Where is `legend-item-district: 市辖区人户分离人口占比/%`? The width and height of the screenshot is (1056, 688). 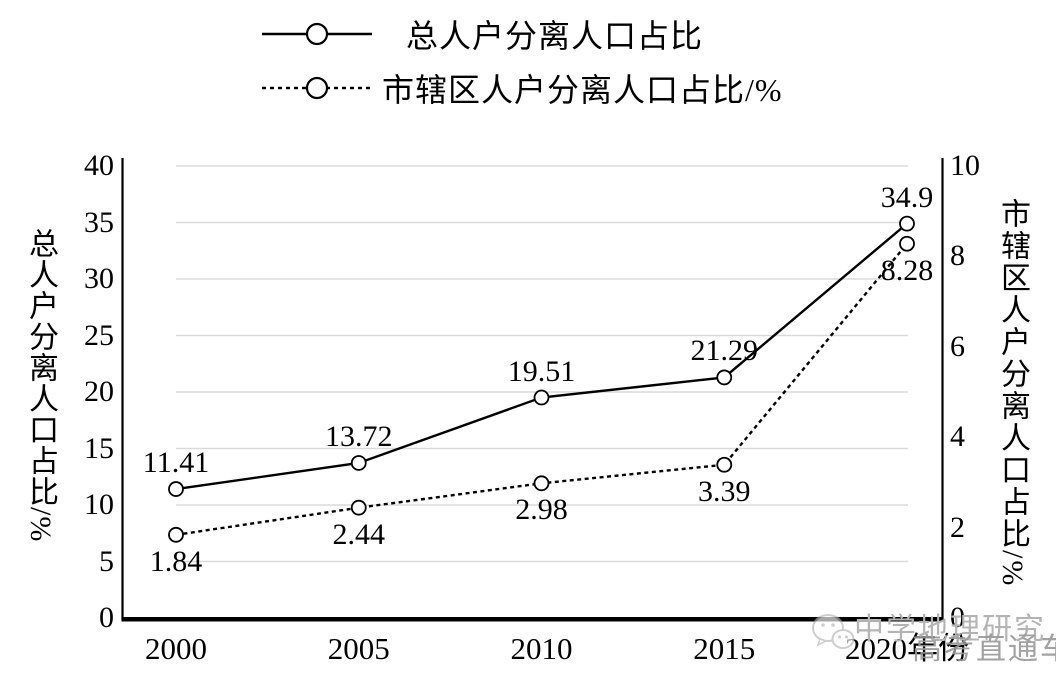 legend-item-district: 市辖区人户分离人口占比/% is located at coordinates (521, 88).